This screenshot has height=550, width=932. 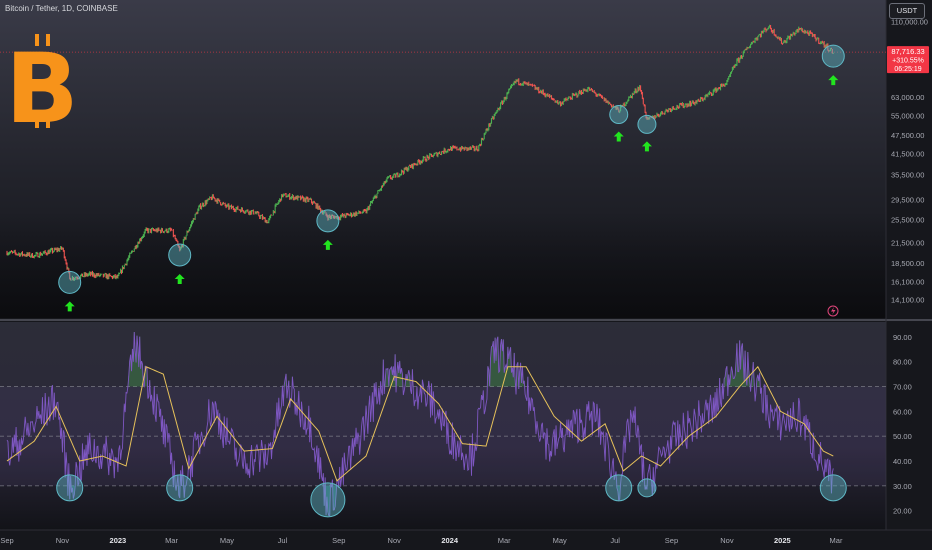 What do you see at coordinates (907, 69) in the screenshot?
I see `bar-countdown: 06:25:19` at bounding box center [907, 69].